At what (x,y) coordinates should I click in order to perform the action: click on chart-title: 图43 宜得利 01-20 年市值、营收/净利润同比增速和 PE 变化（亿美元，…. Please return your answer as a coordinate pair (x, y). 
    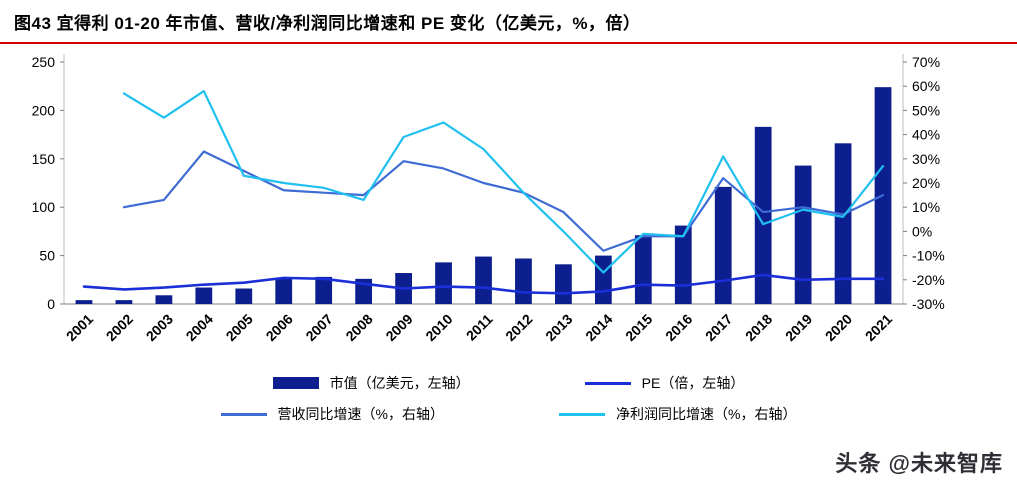
    Looking at the image, I should click on (327, 23).